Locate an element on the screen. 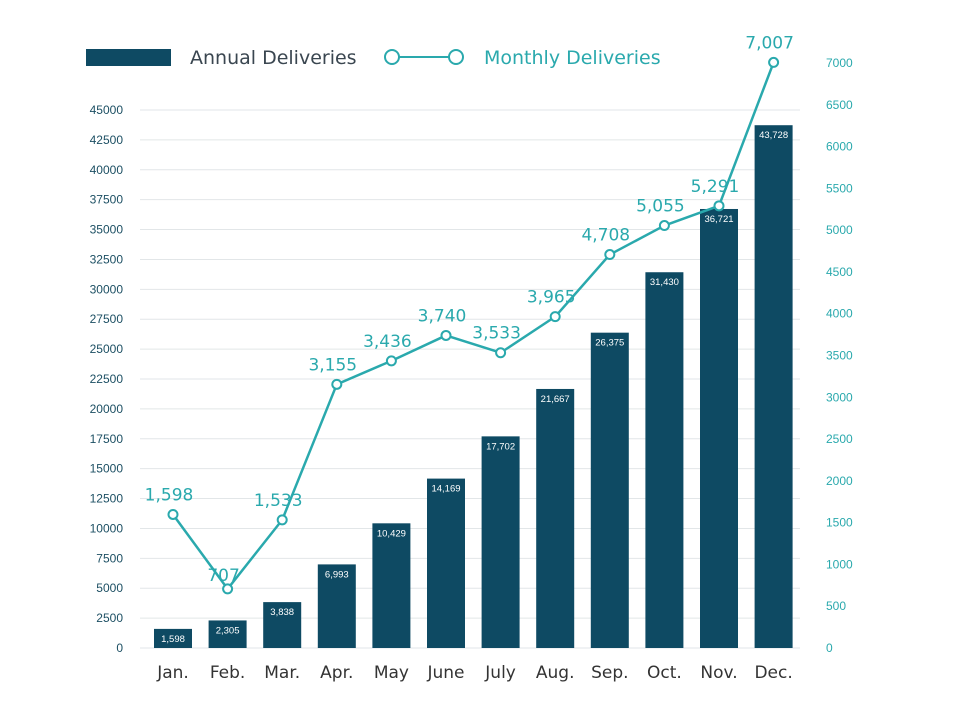 This screenshot has height=716, width=961. right-axis-tick-label: 4500 is located at coordinates (839, 272).